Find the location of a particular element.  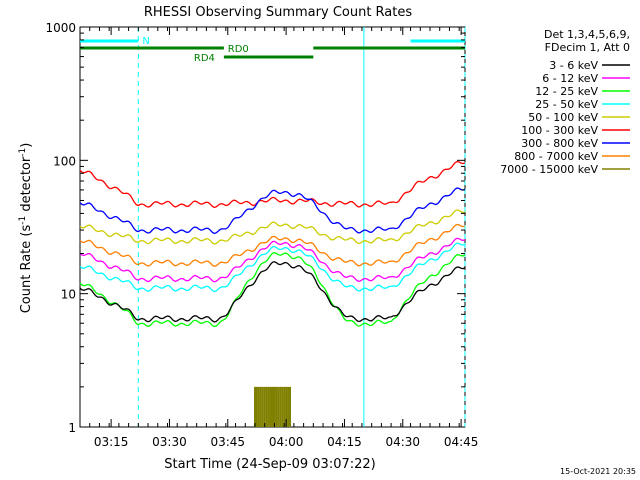

y-axis-label-sup2: -1 is located at coordinates (23, 152).